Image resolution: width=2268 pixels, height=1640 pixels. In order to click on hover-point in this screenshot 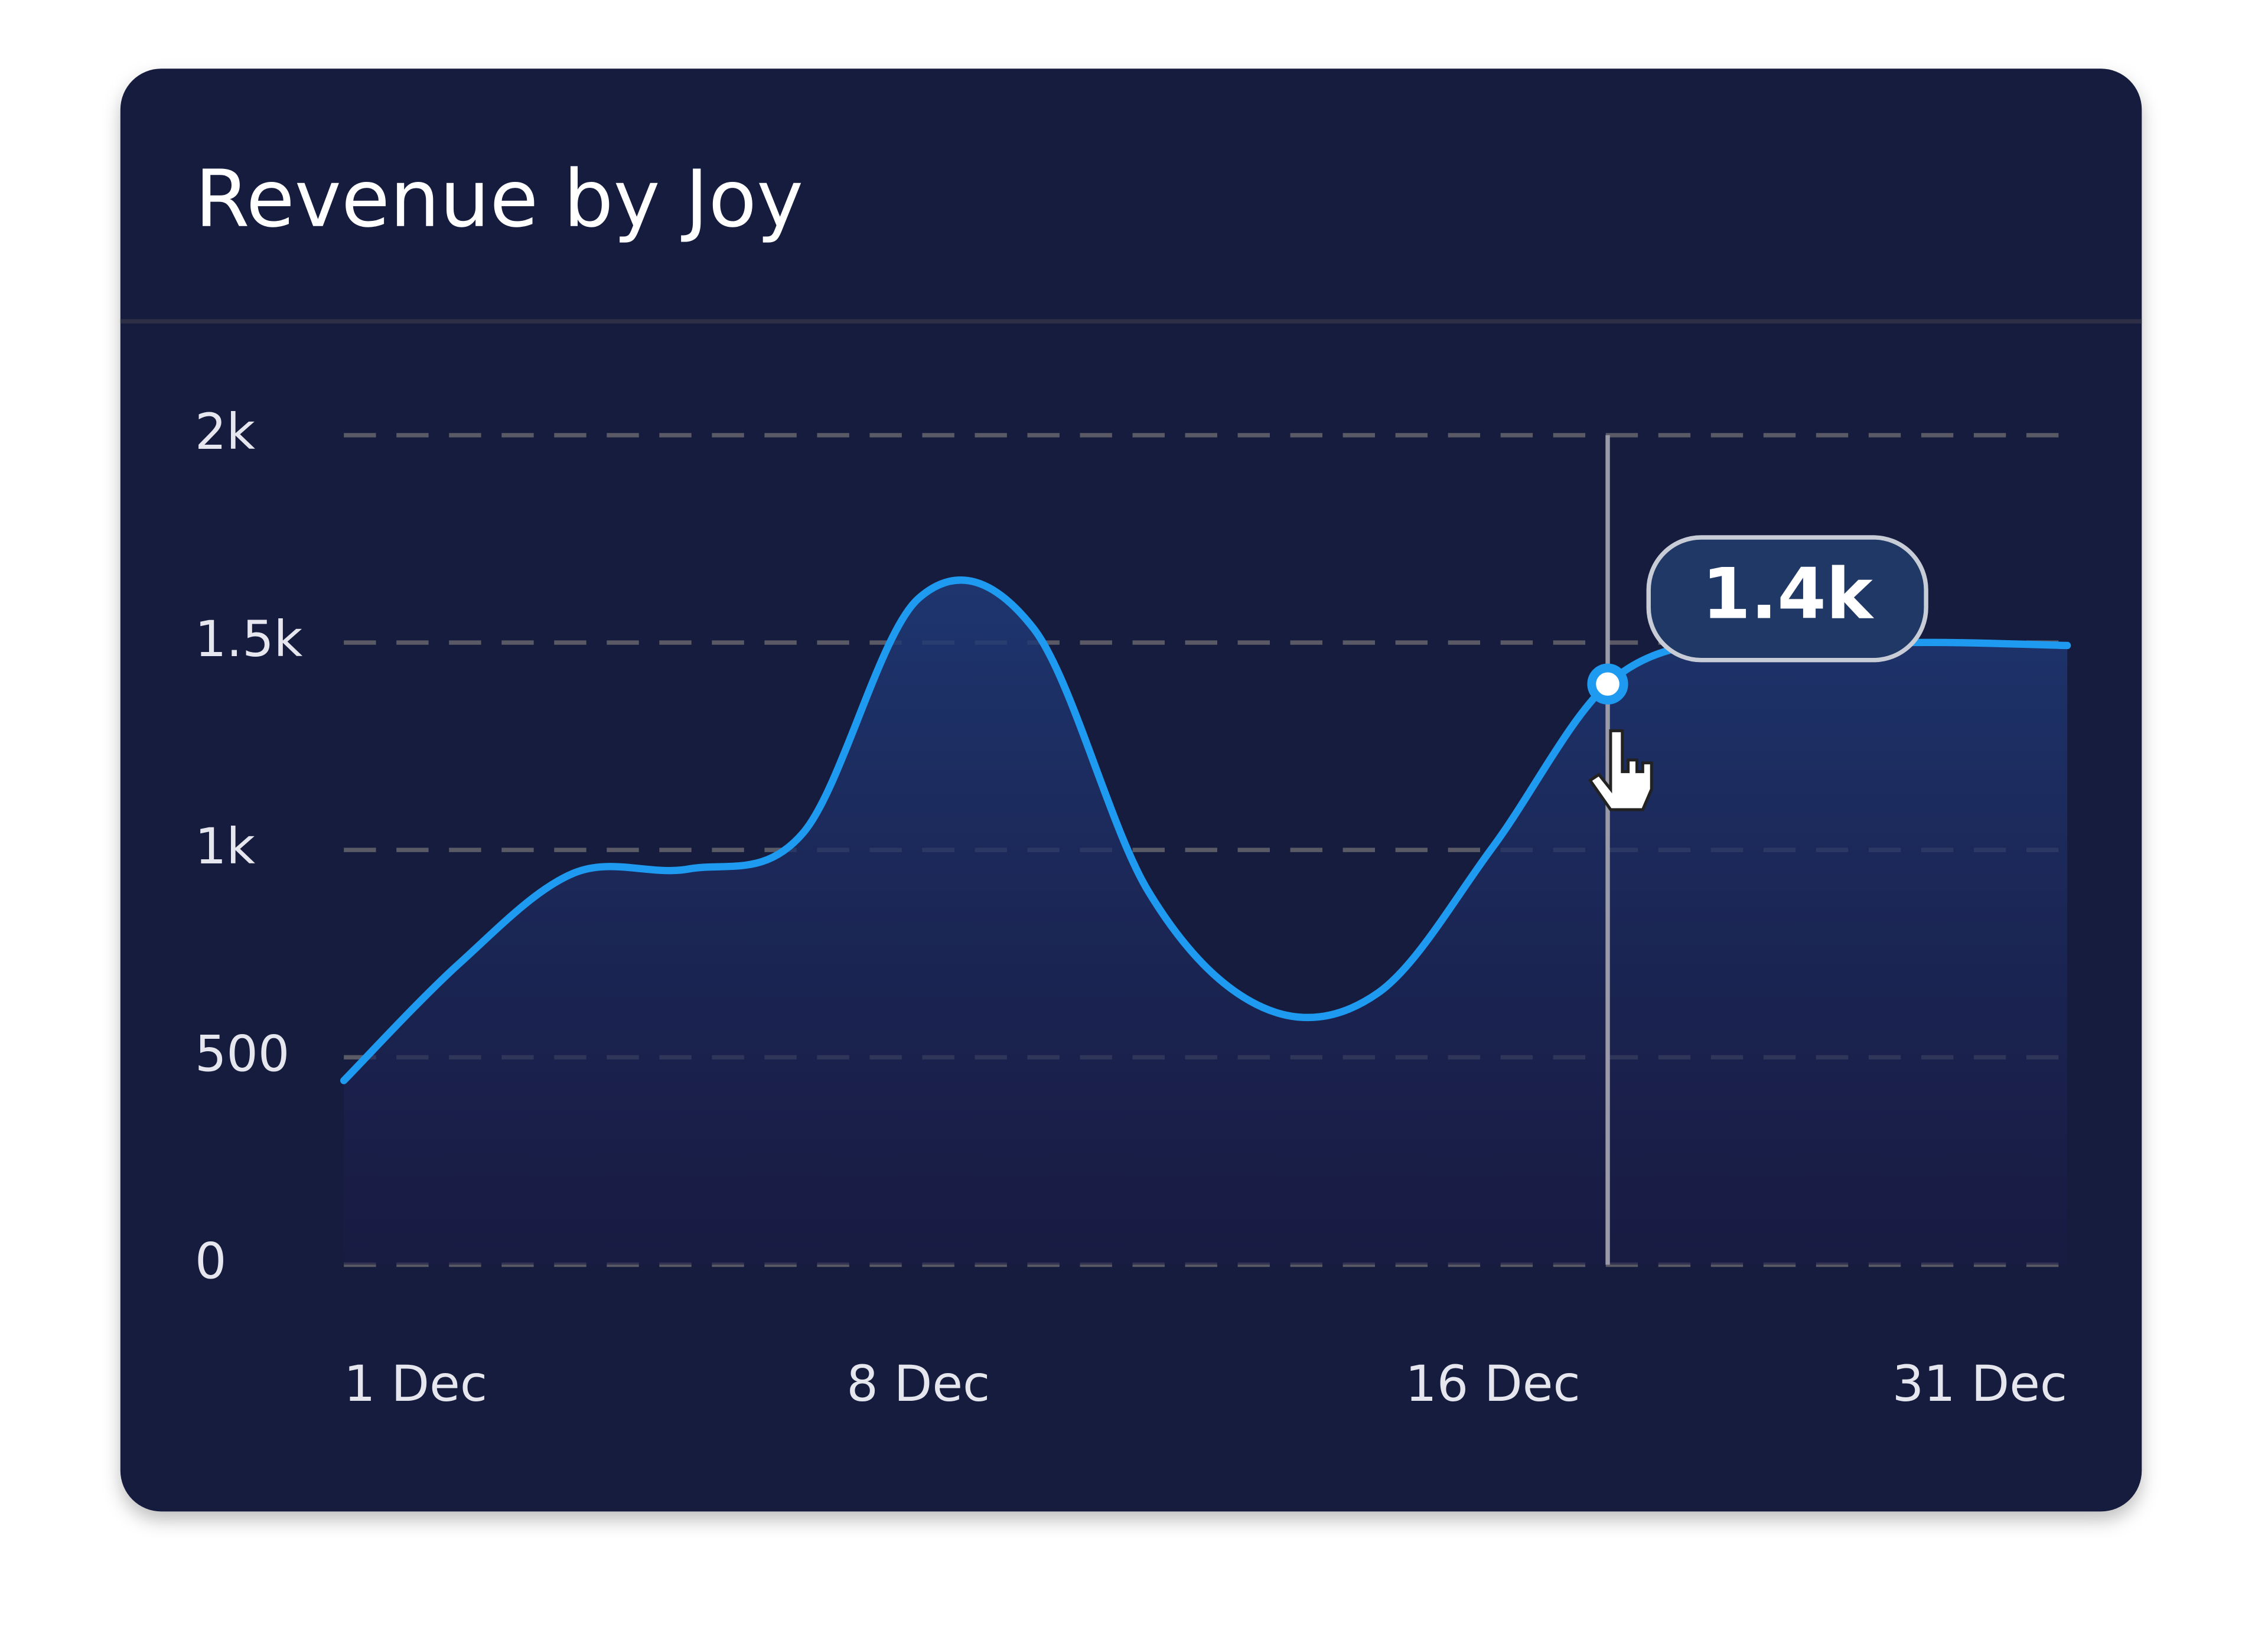, I will do `click(1607, 684)`.